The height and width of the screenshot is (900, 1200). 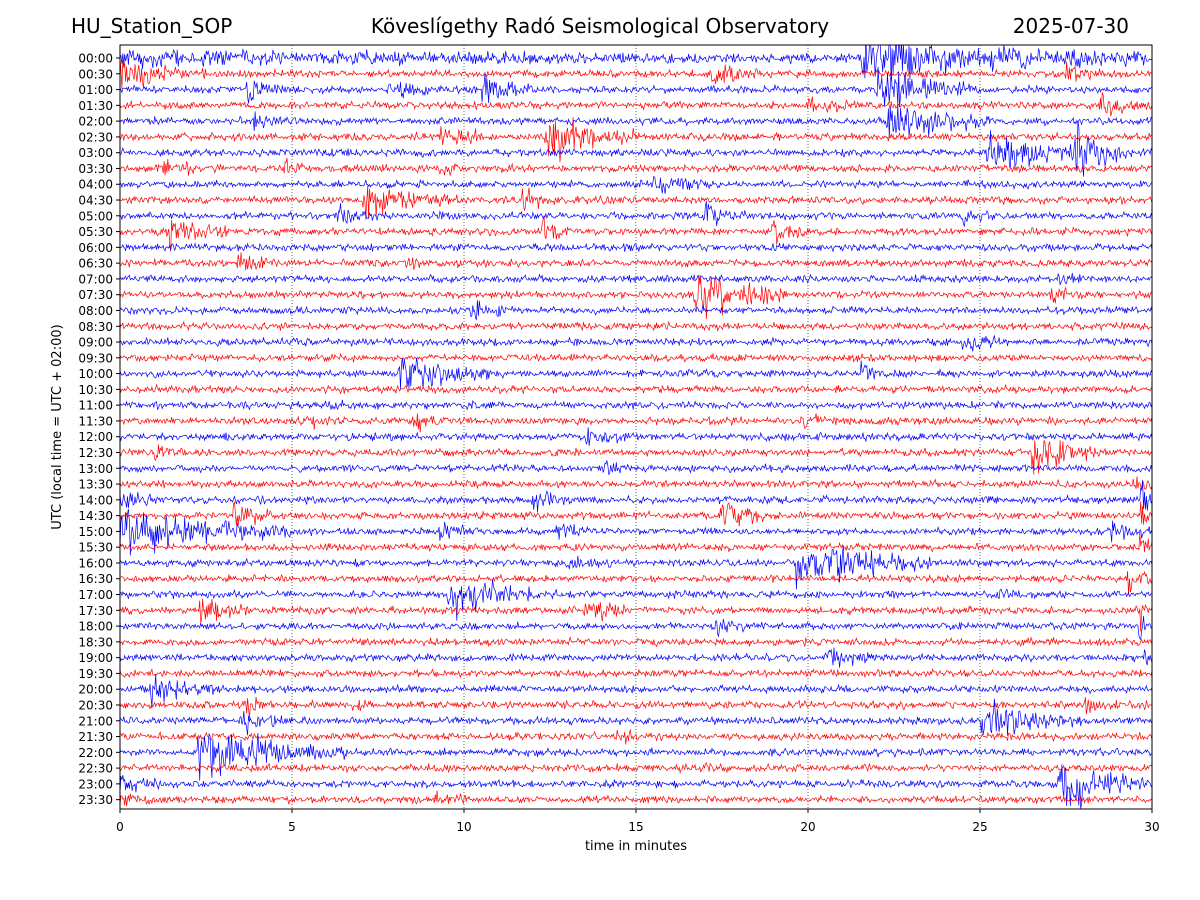 I want to click on y-tick-label: 07:30, so click(x=95, y=295).